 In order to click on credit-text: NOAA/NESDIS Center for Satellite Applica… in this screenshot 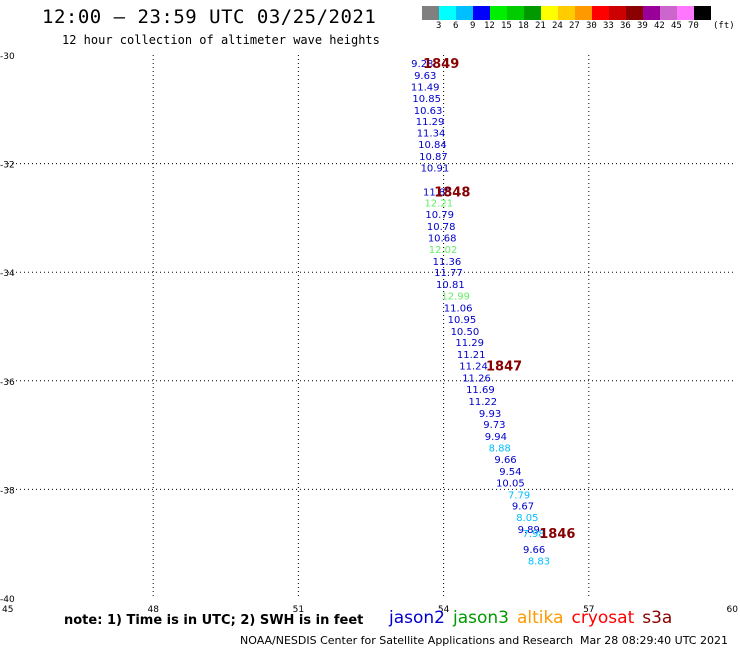, I will do `click(407, 640)`.